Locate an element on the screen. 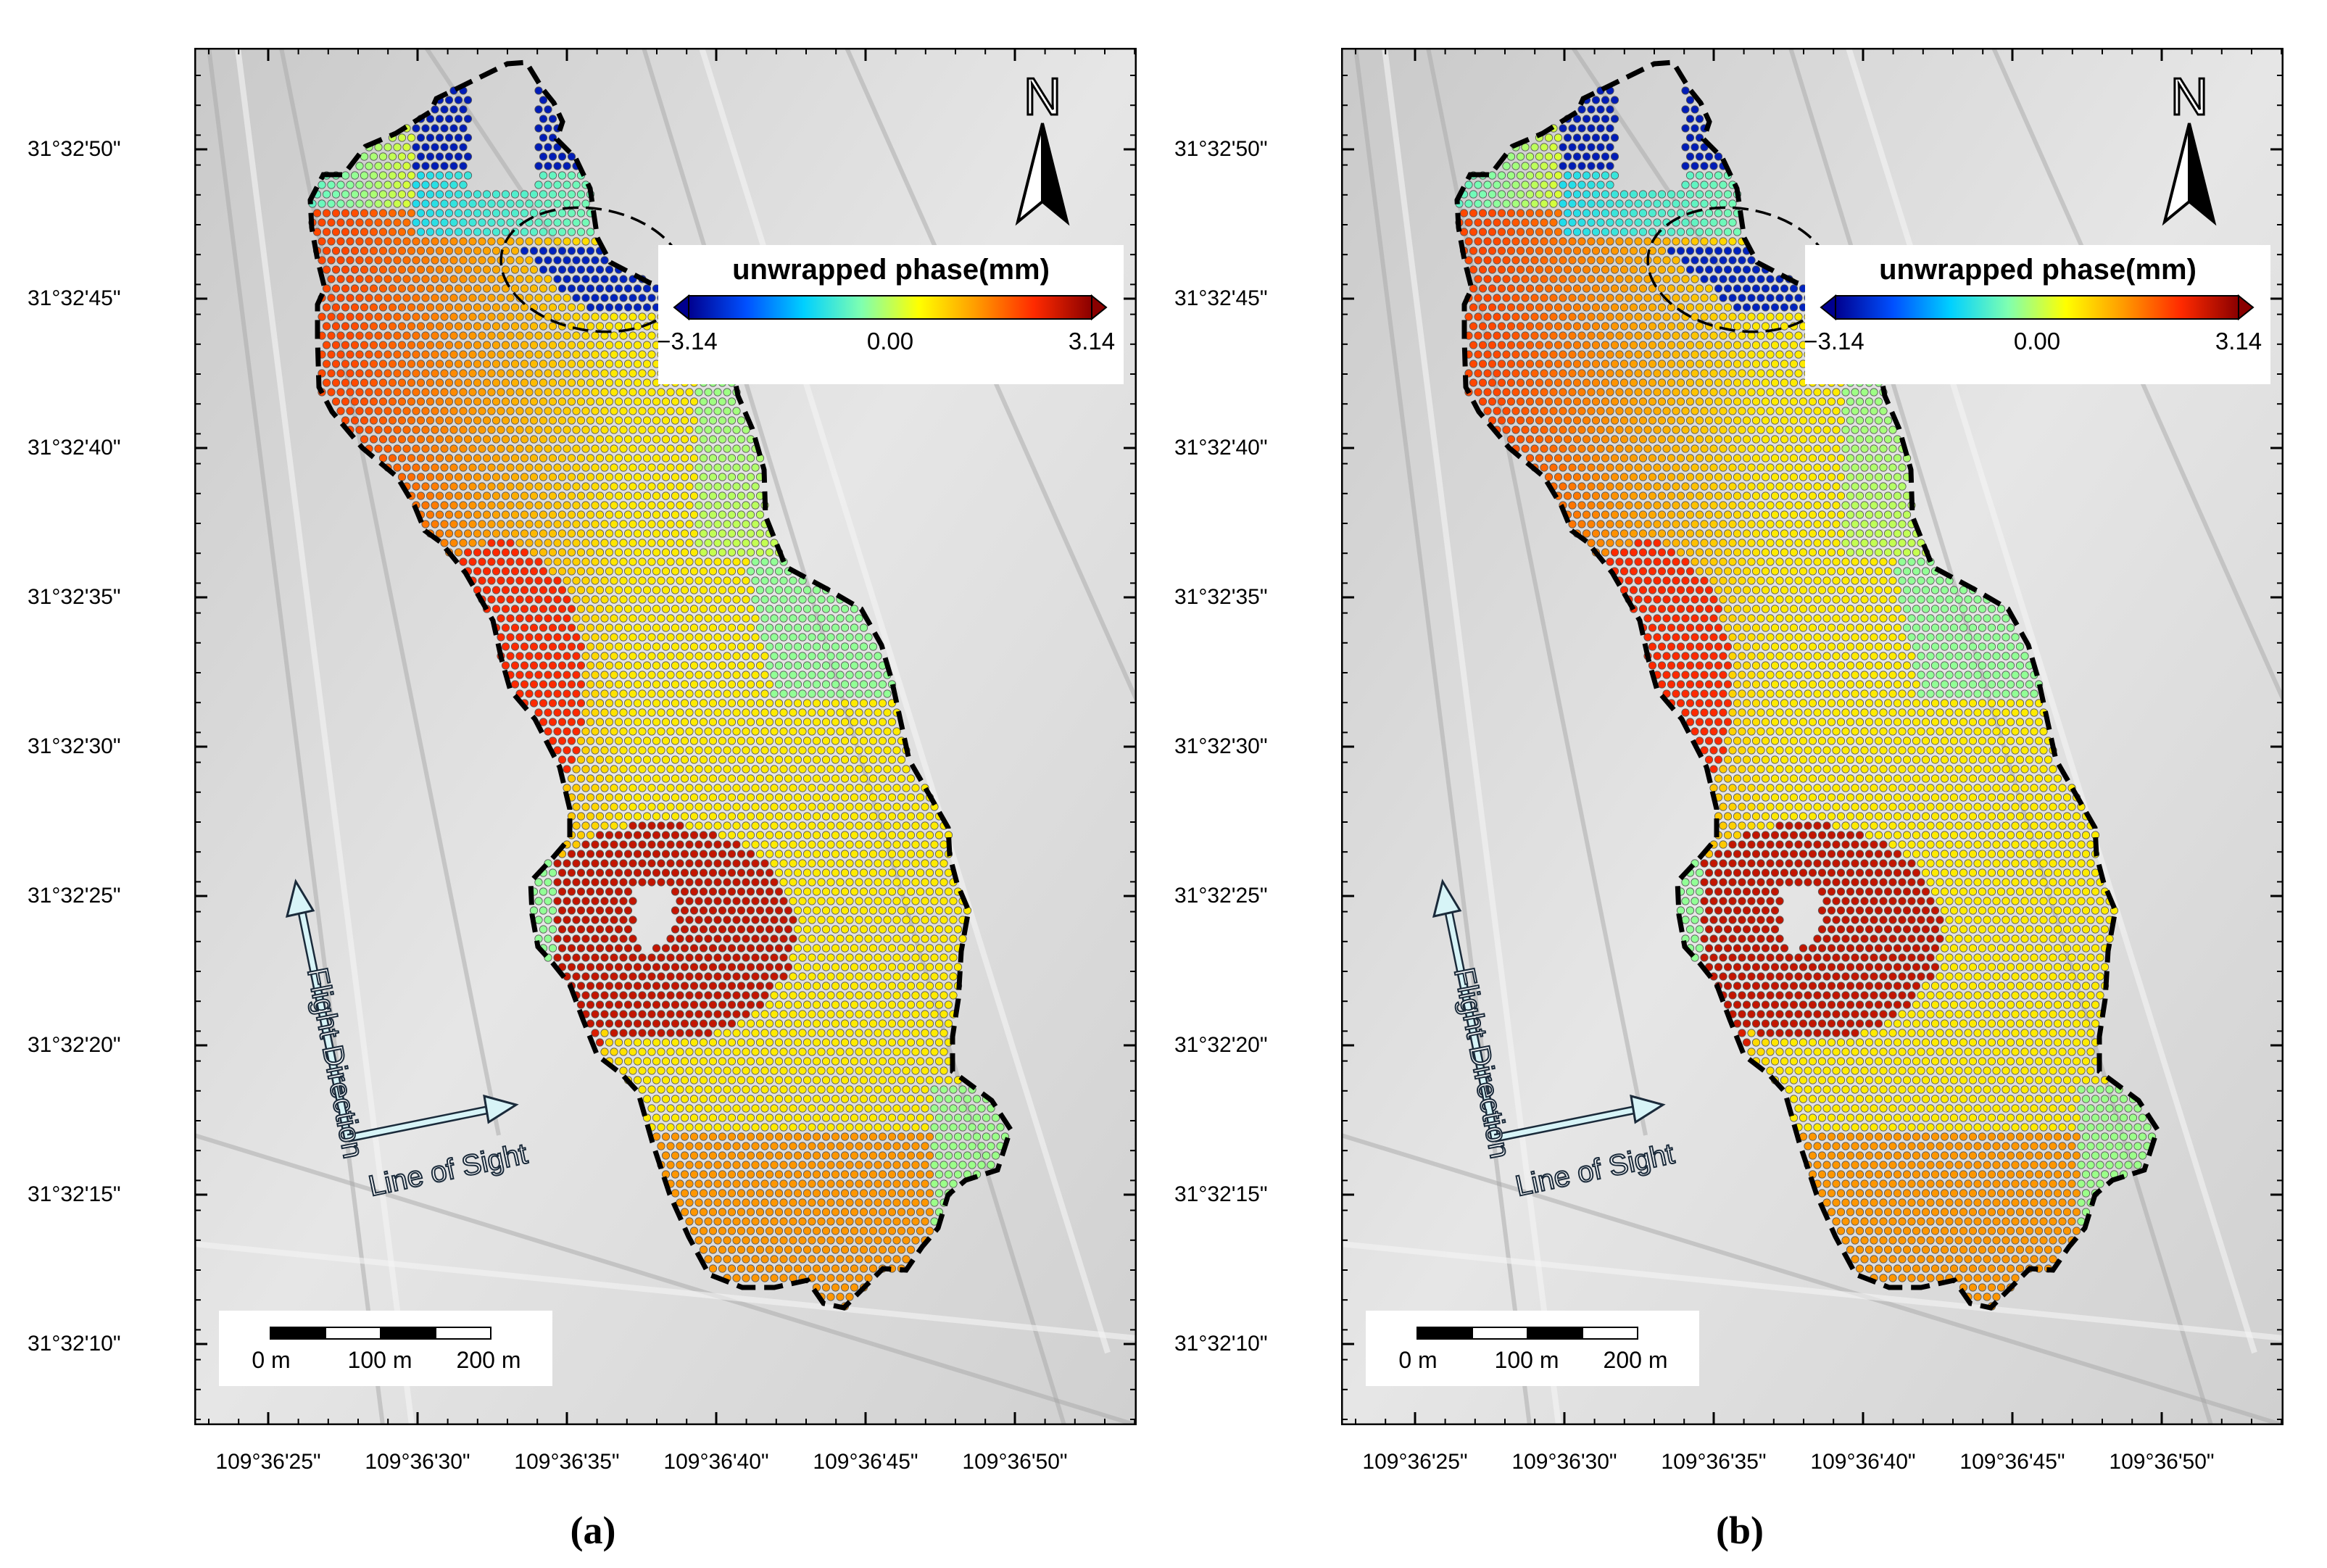 This screenshot has height=1568, width=2327. flight-direction-arrow-icon is located at coordinates (318, 1010).